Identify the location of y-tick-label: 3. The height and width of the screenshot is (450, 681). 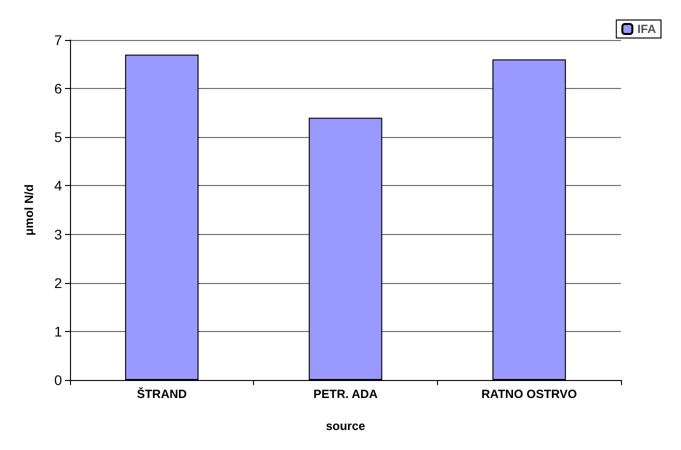
(58, 234).